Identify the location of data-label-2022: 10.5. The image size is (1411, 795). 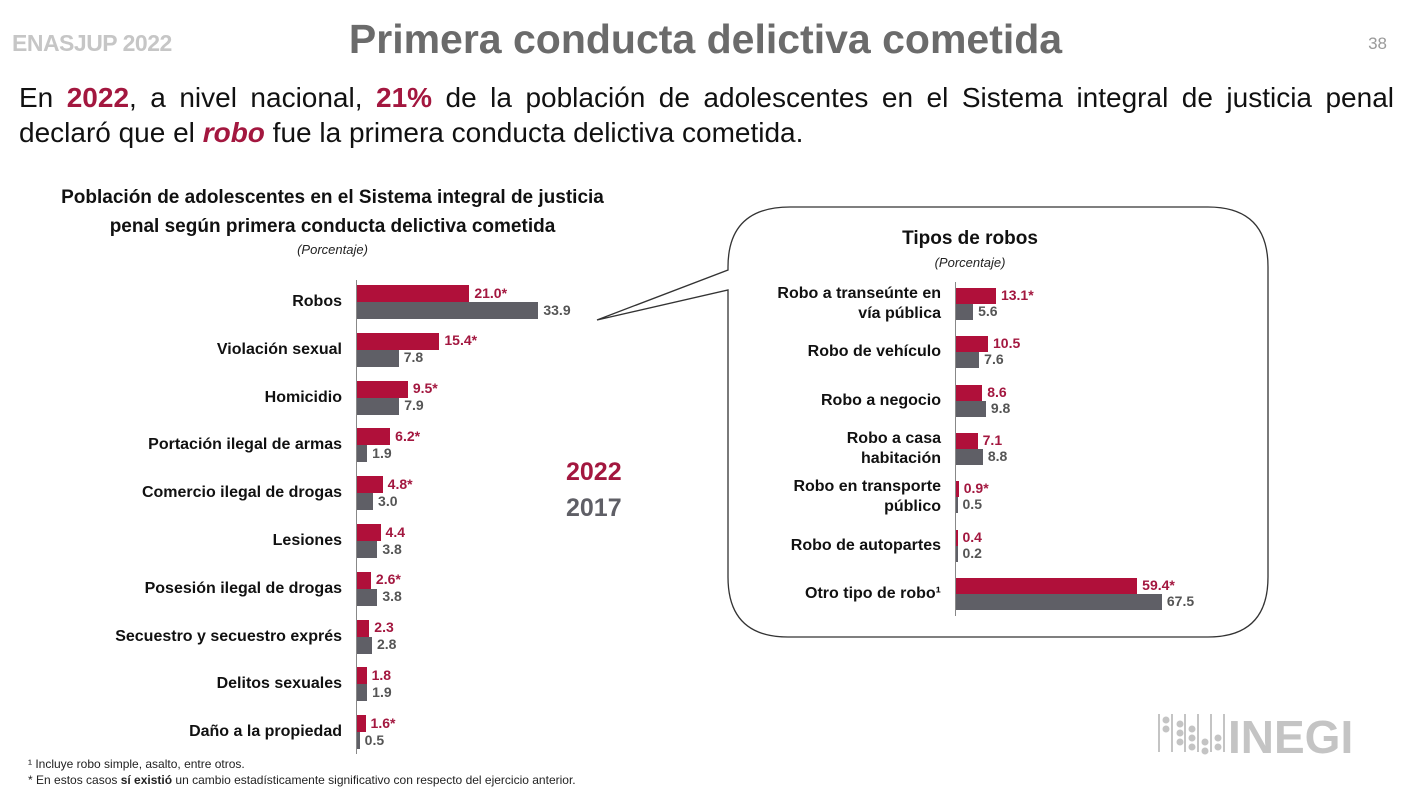
(1007, 343).